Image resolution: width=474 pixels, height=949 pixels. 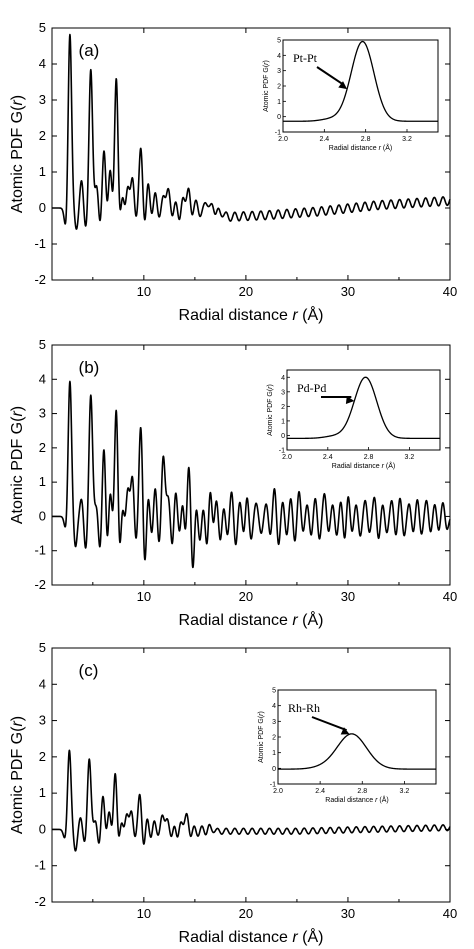 What do you see at coordinates (89, 670) in the screenshot?
I see `panel-label: (c)` at bounding box center [89, 670].